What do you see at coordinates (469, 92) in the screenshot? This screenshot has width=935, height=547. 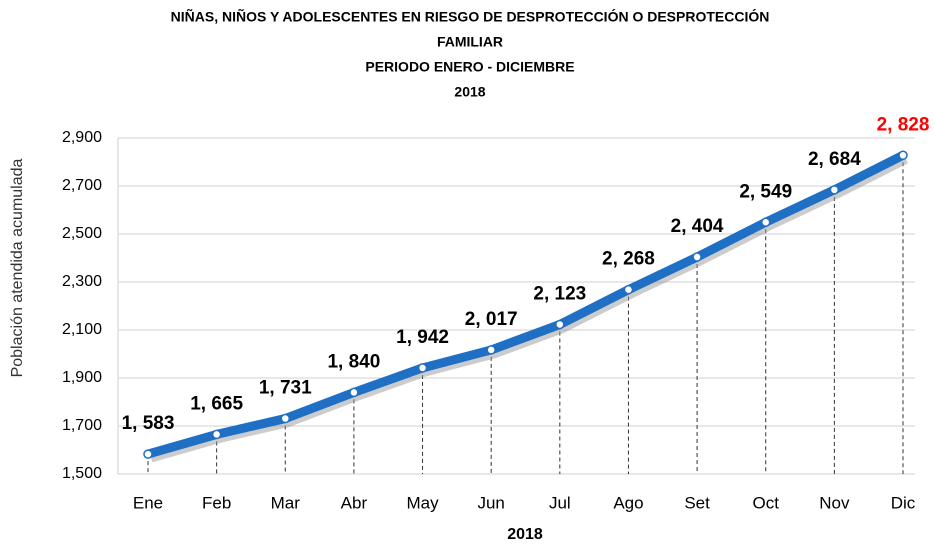 I see `chart-title: 2018` at bounding box center [469, 92].